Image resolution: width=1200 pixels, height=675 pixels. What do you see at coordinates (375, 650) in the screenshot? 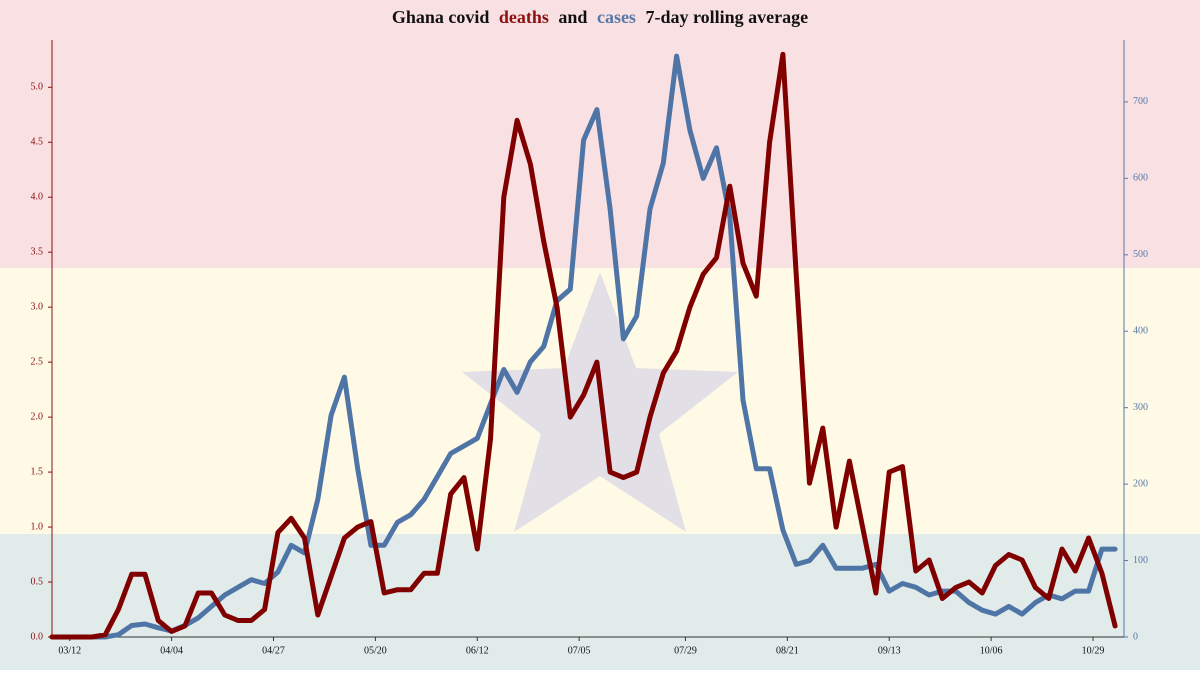
I see `x-tick-label: 05/20` at bounding box center [375, 650].